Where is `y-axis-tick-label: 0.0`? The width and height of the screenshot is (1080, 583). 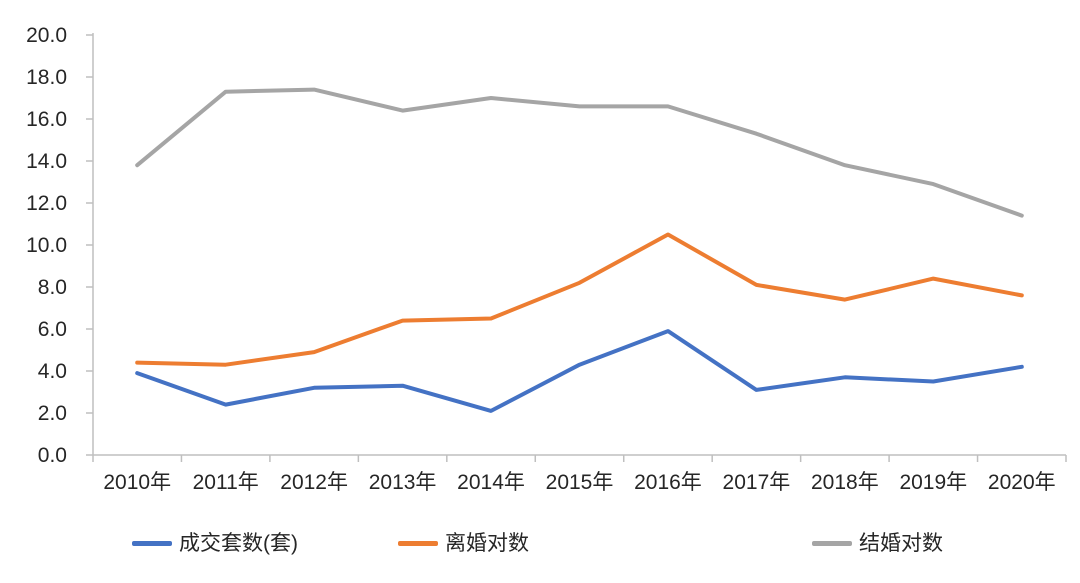 y-axis-tick-label: 0.0 is located at coordinates (52, 455).